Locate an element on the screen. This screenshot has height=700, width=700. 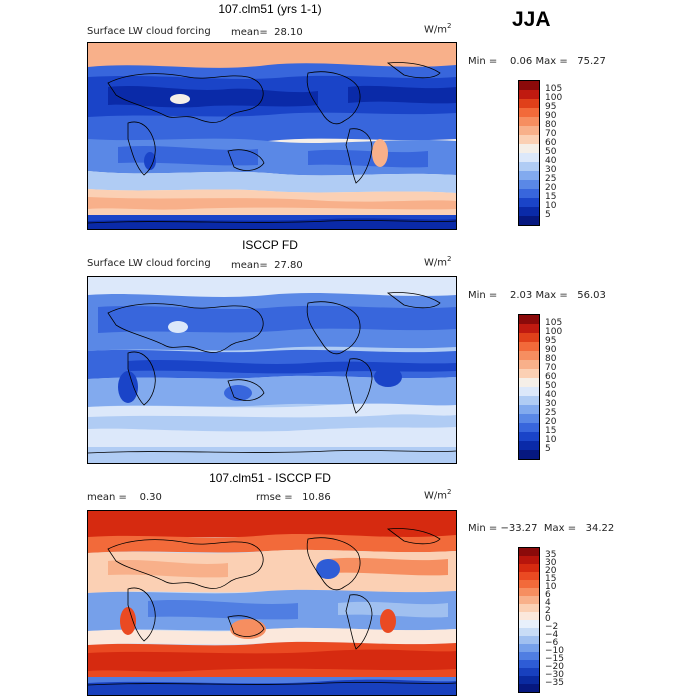
panel-3-colorbar is located at coordinates (529, 620).